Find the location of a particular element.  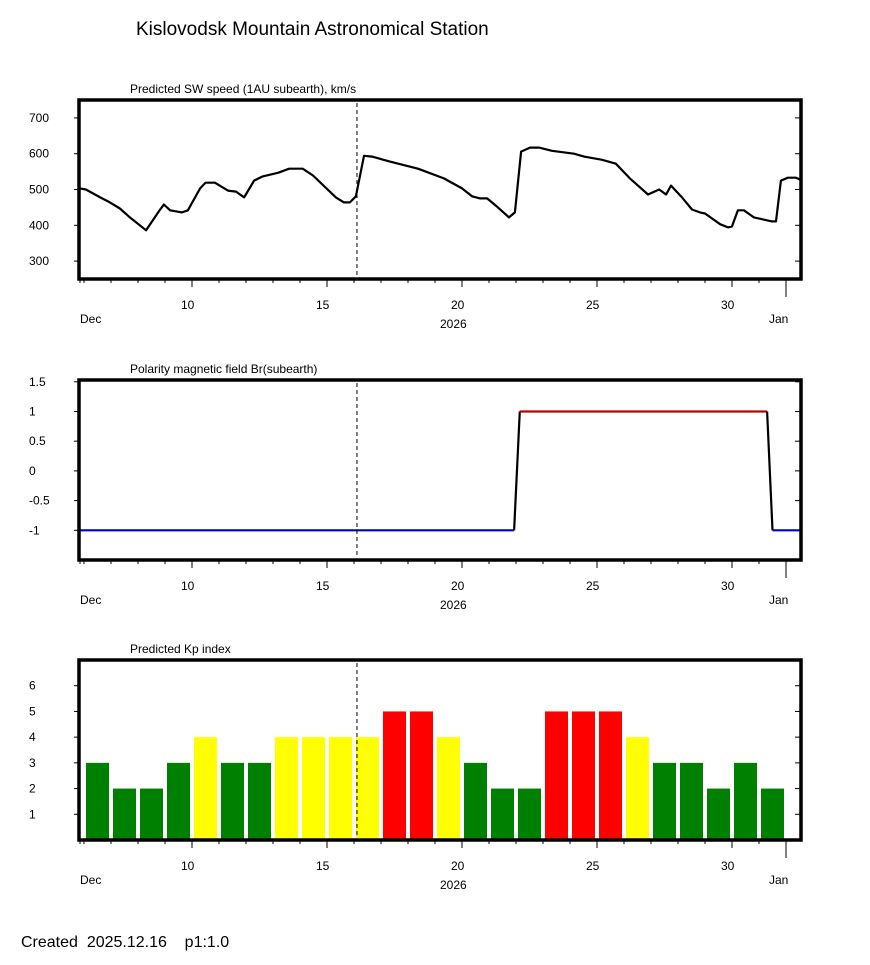

page-title: Kislovodsk Mountain Astronomical Station is located at coordinates (312, 29).